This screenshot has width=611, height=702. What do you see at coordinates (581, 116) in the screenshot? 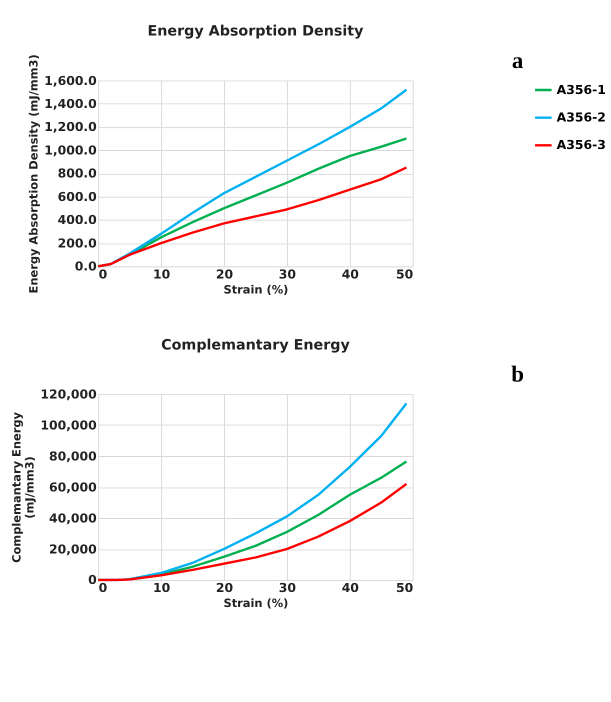
I see `legend-label: A356-2` at bounding box center [581, 116].